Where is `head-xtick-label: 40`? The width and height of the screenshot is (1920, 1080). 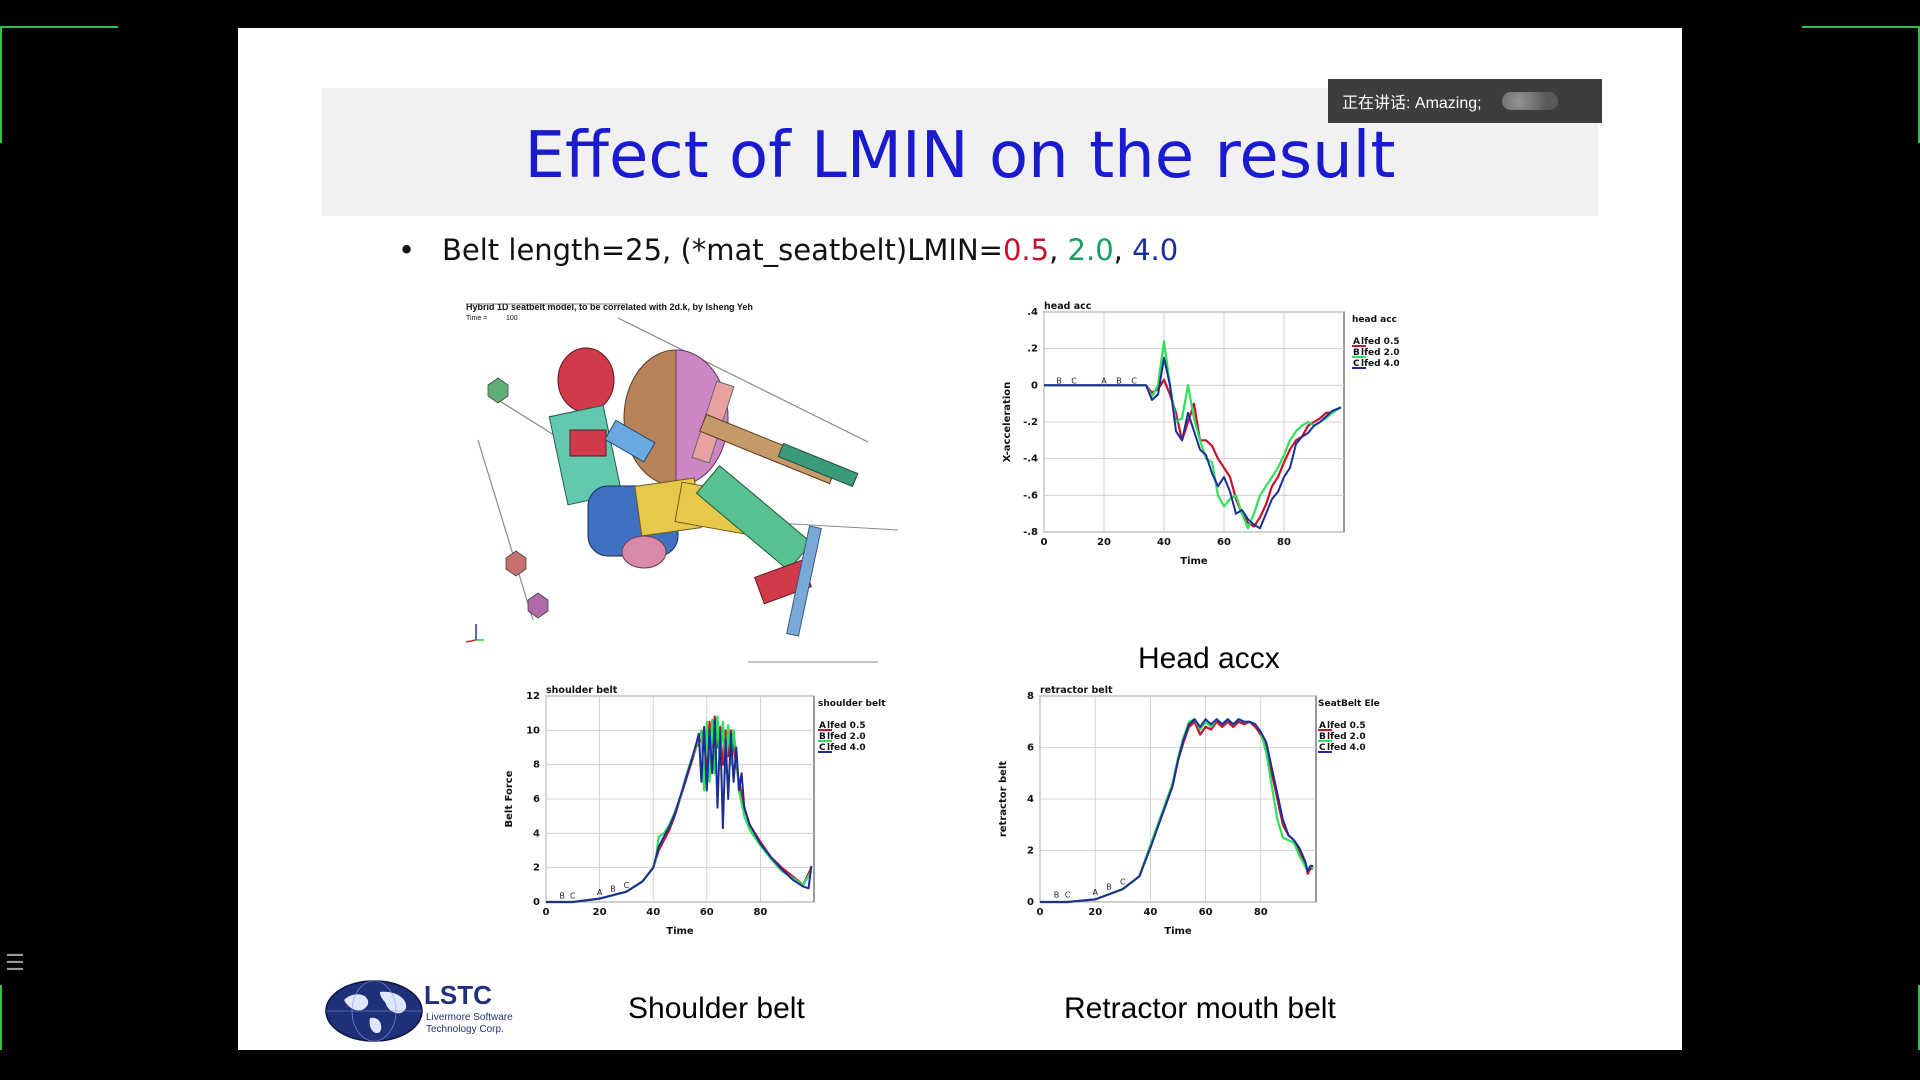 head-xtick-label: 40 is located at coordinates (1164, 542).